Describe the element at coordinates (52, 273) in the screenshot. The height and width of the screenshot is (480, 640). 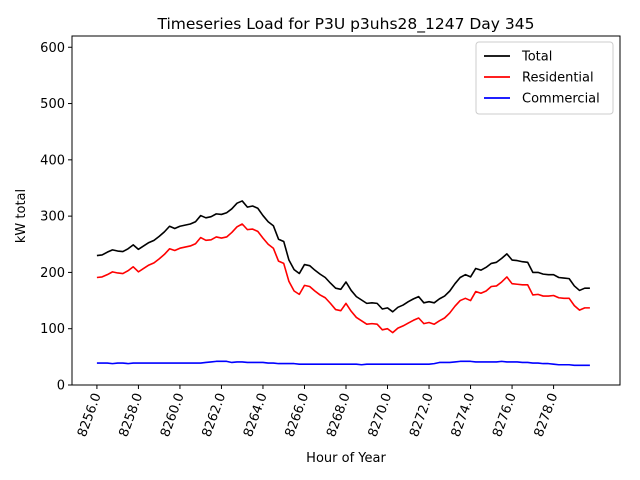
I see `y-tick-label: 200` at that location.